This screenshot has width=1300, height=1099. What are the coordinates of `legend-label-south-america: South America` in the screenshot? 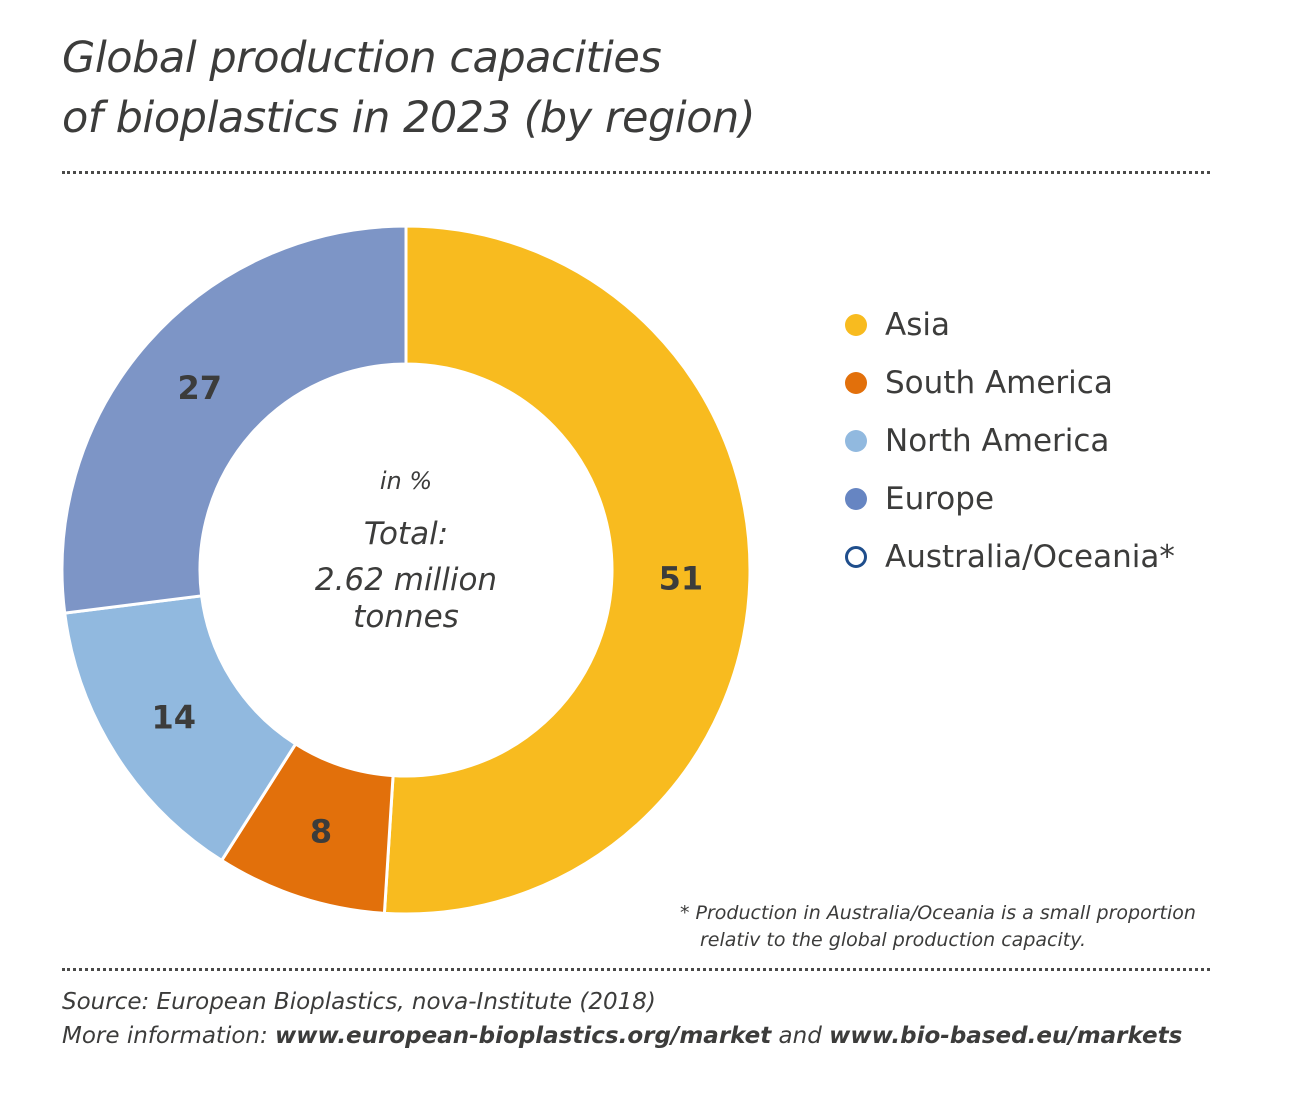 It's located at (999, 383).